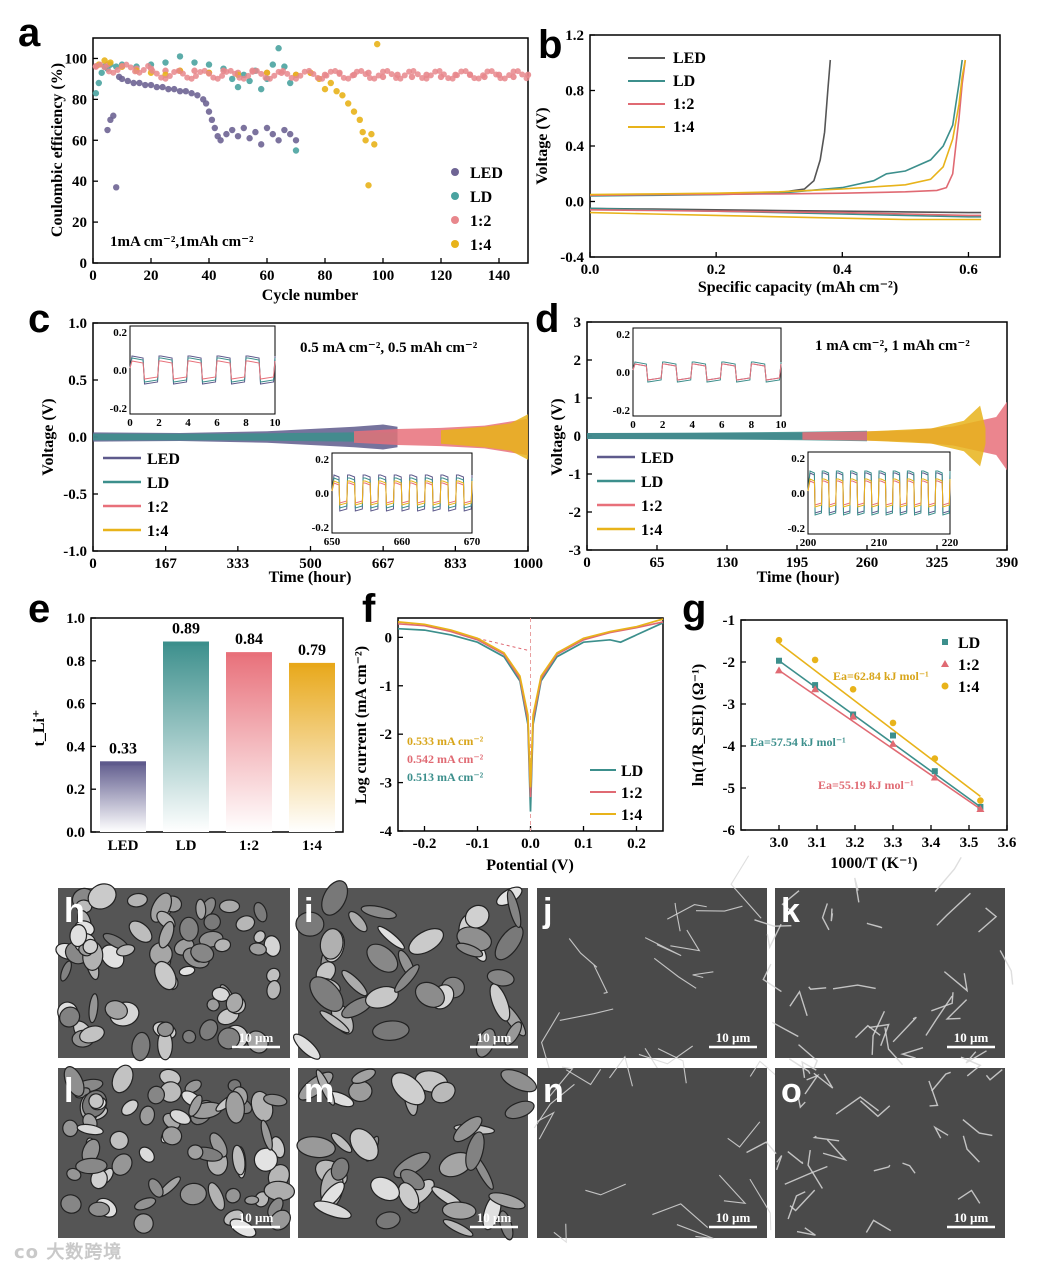 This screenshot has width=1037, height=1269. I want to click on activation-energy-label: Ea=57.54 kJ mol⁻¹, so click(798, 742).